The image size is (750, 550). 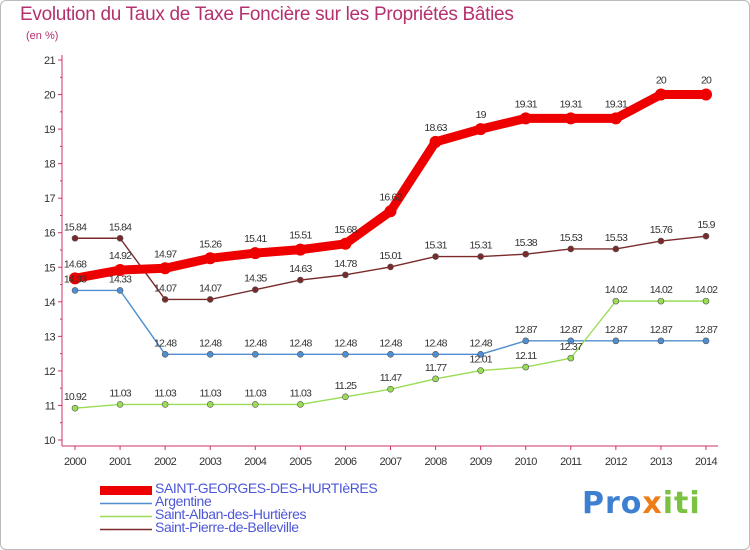 I want to click on data-point-s1-2008, so click(x=435, y=354).